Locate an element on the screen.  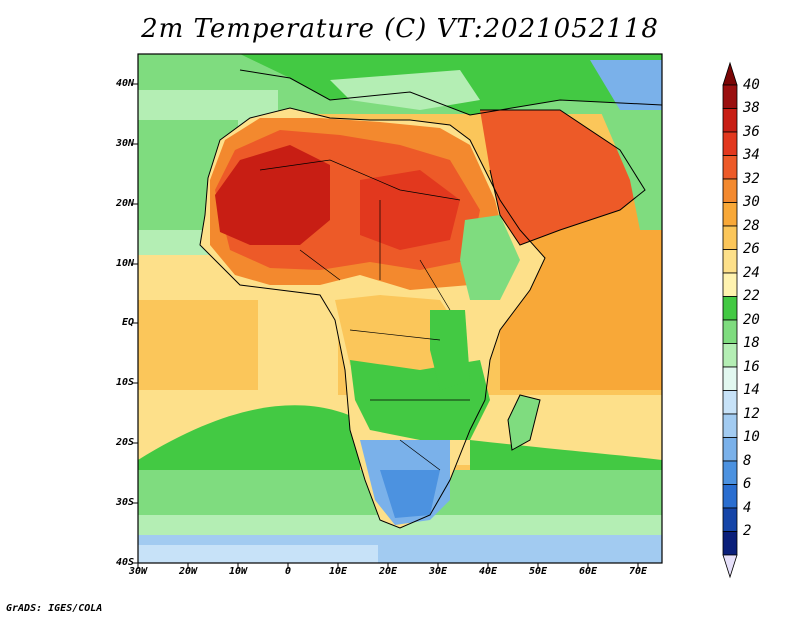
lon-label-20e: 20E is located at coordinates (388, 571).